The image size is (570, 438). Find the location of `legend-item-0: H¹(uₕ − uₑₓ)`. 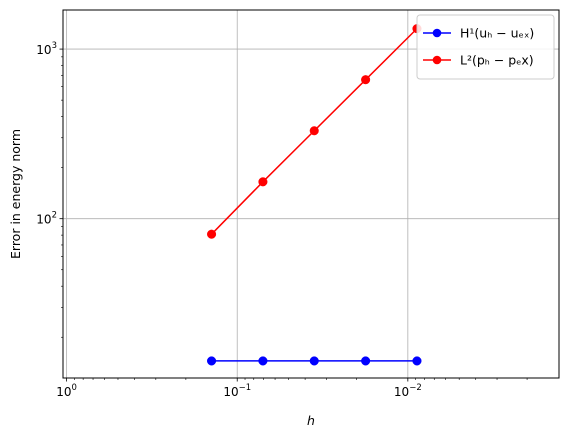

legend-item-0: H¹(uₕ − uₑₓ) is located at coordinates (478, 33).